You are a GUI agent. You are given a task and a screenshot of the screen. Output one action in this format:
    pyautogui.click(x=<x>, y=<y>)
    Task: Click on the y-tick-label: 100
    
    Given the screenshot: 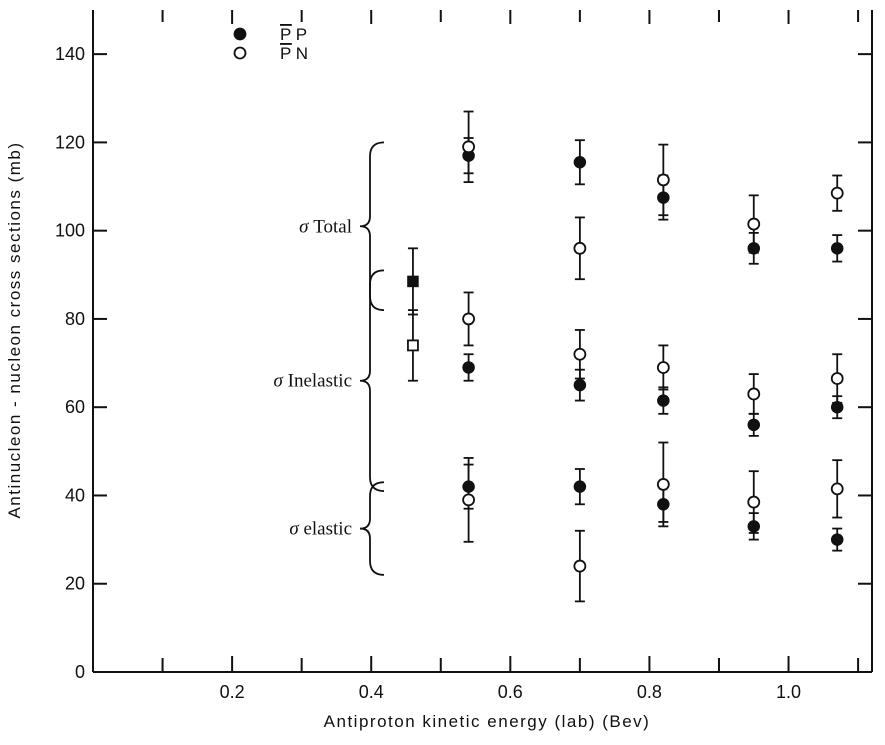 What is the action you would take?
    pyautogui.click(x=70, y=231)
    